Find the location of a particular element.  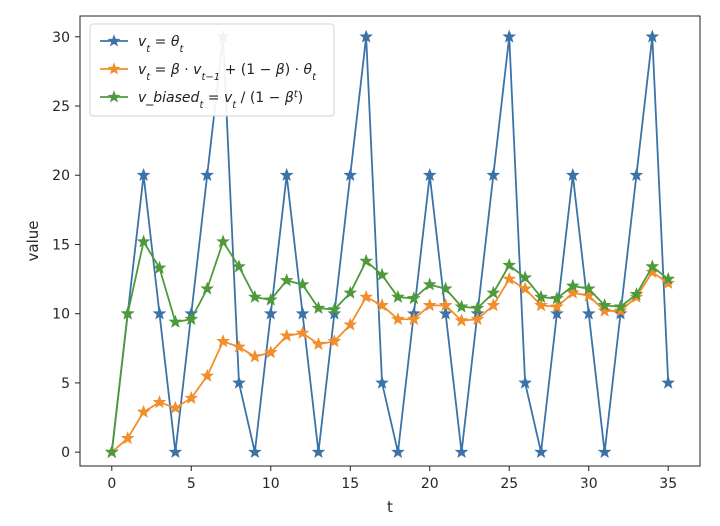

x-tick-label: 0 is located at coordinates (111, 484).